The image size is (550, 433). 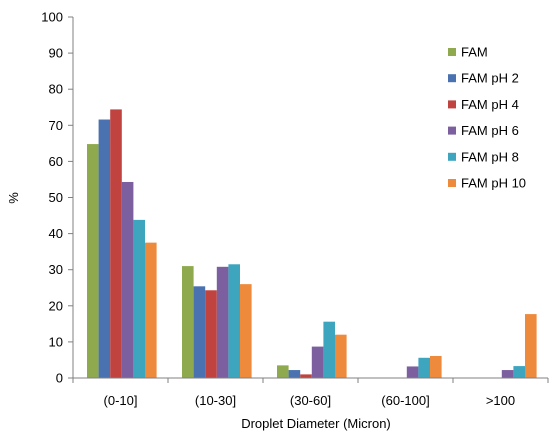 What do you see at coordinates (59, 378) in the screenshot?
I see `y-tick-label: 0` at bounding box center [59, 378].